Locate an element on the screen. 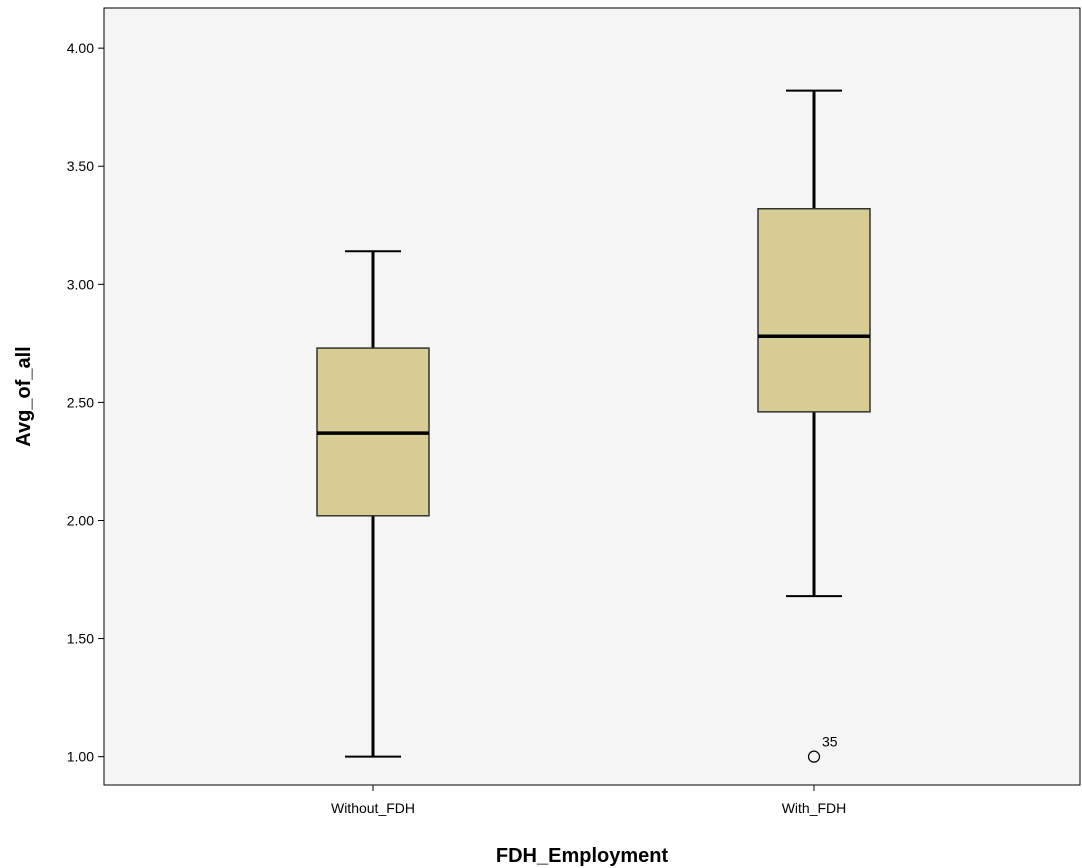 The width and height of the screenshot is (1082, 868). y-axis: 1.00 1.50 2.00 2.50 3.00 3.50 4.00 is located at coordinates (85, 402).